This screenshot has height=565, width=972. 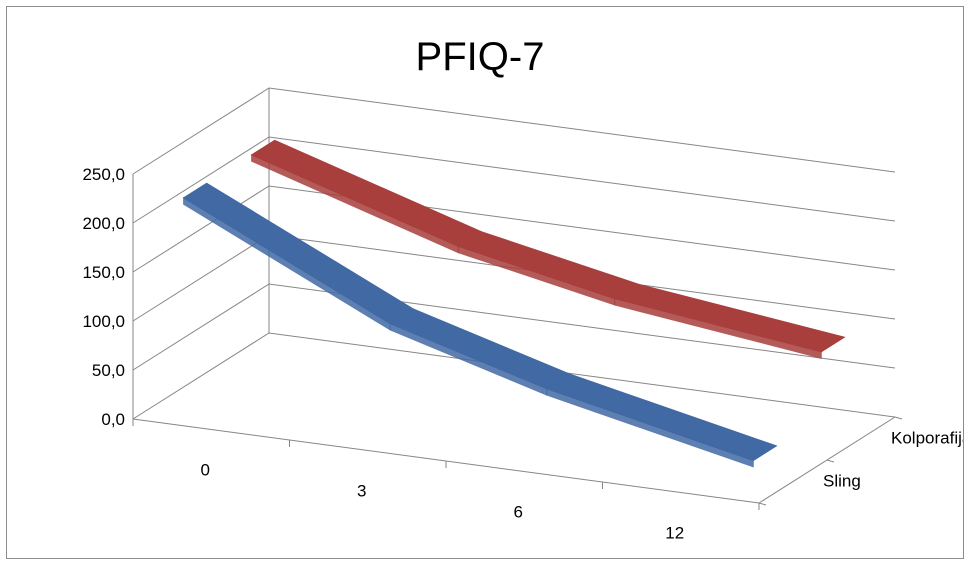 What do you see at coordinates (108, 370) in the screenshot?
I see `y-tick-label: 50,0` at bounding box center [108, 370].